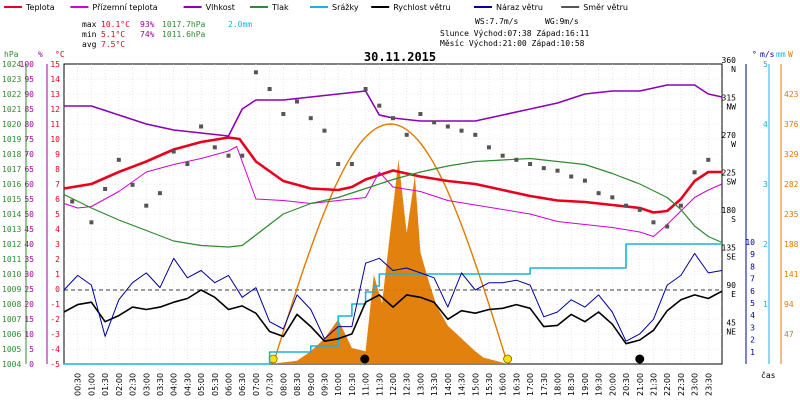 The image size is (800, 400). I want to click on temp-tick-label: 6, so click(57, 199).